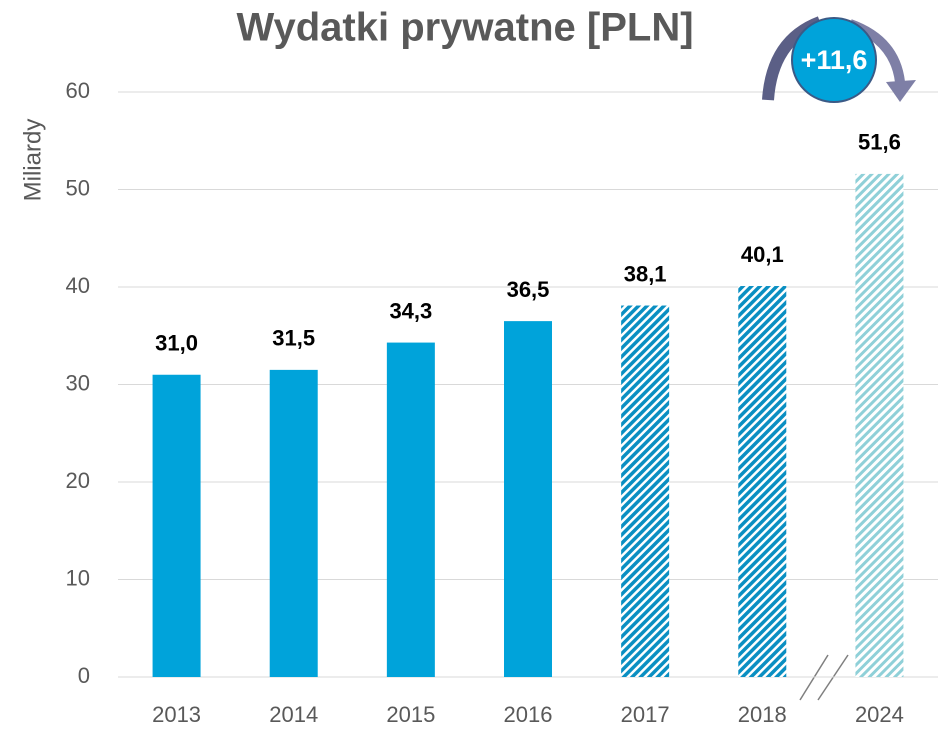 This screenshot has height=730, width=938. What do you see at coordinates (78, 480) in the screenshot?
I see `y-tick-label: 20` at bounding box center [78, 480].